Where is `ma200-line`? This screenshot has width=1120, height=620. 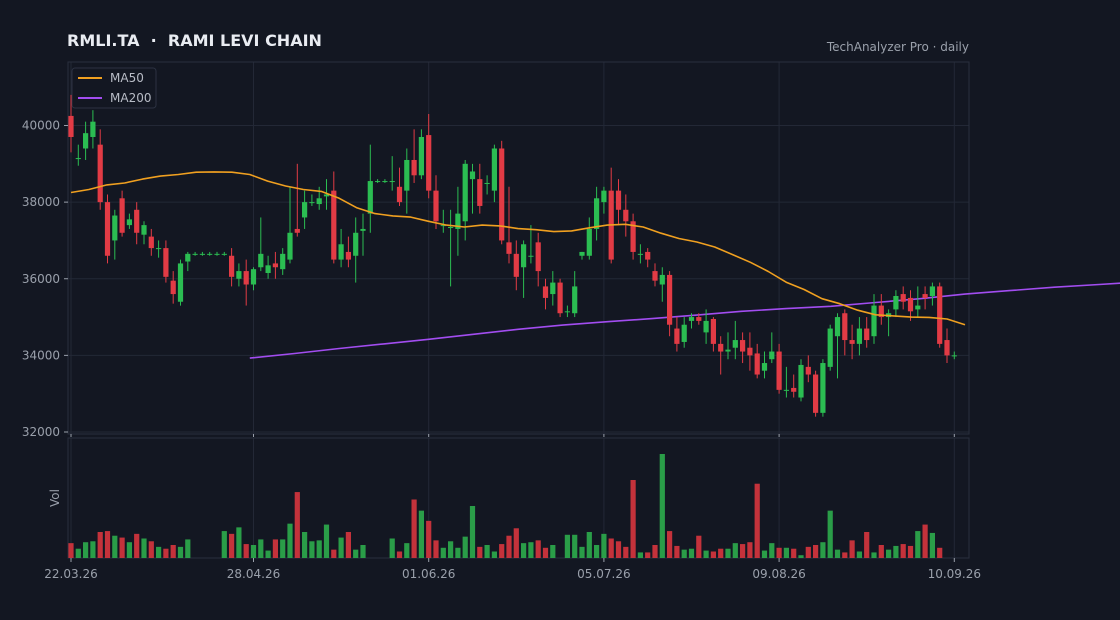 ma200-line is located at coordinates (684, 320).